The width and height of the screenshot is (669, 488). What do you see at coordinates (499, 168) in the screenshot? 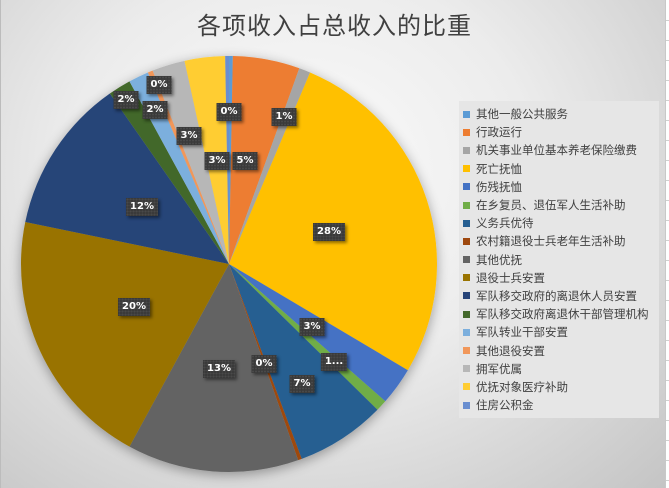
I see `legend-label: 死亡抚恤` at bounding box center [499, 168].